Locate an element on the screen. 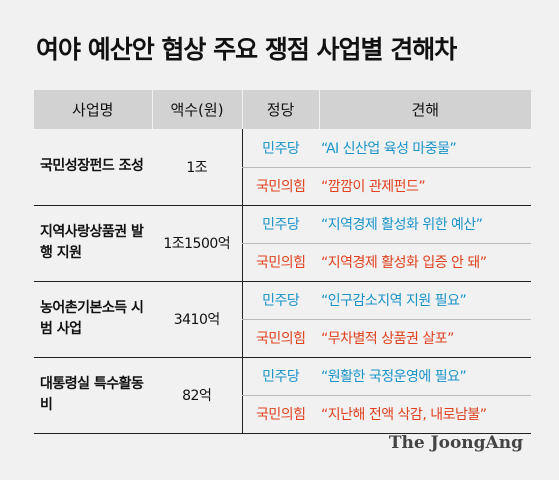 This screenshot has width=559, height=480. table-row: 국민의힘 “무차별적 상품권 살포” is located at coordinates (282, 338).